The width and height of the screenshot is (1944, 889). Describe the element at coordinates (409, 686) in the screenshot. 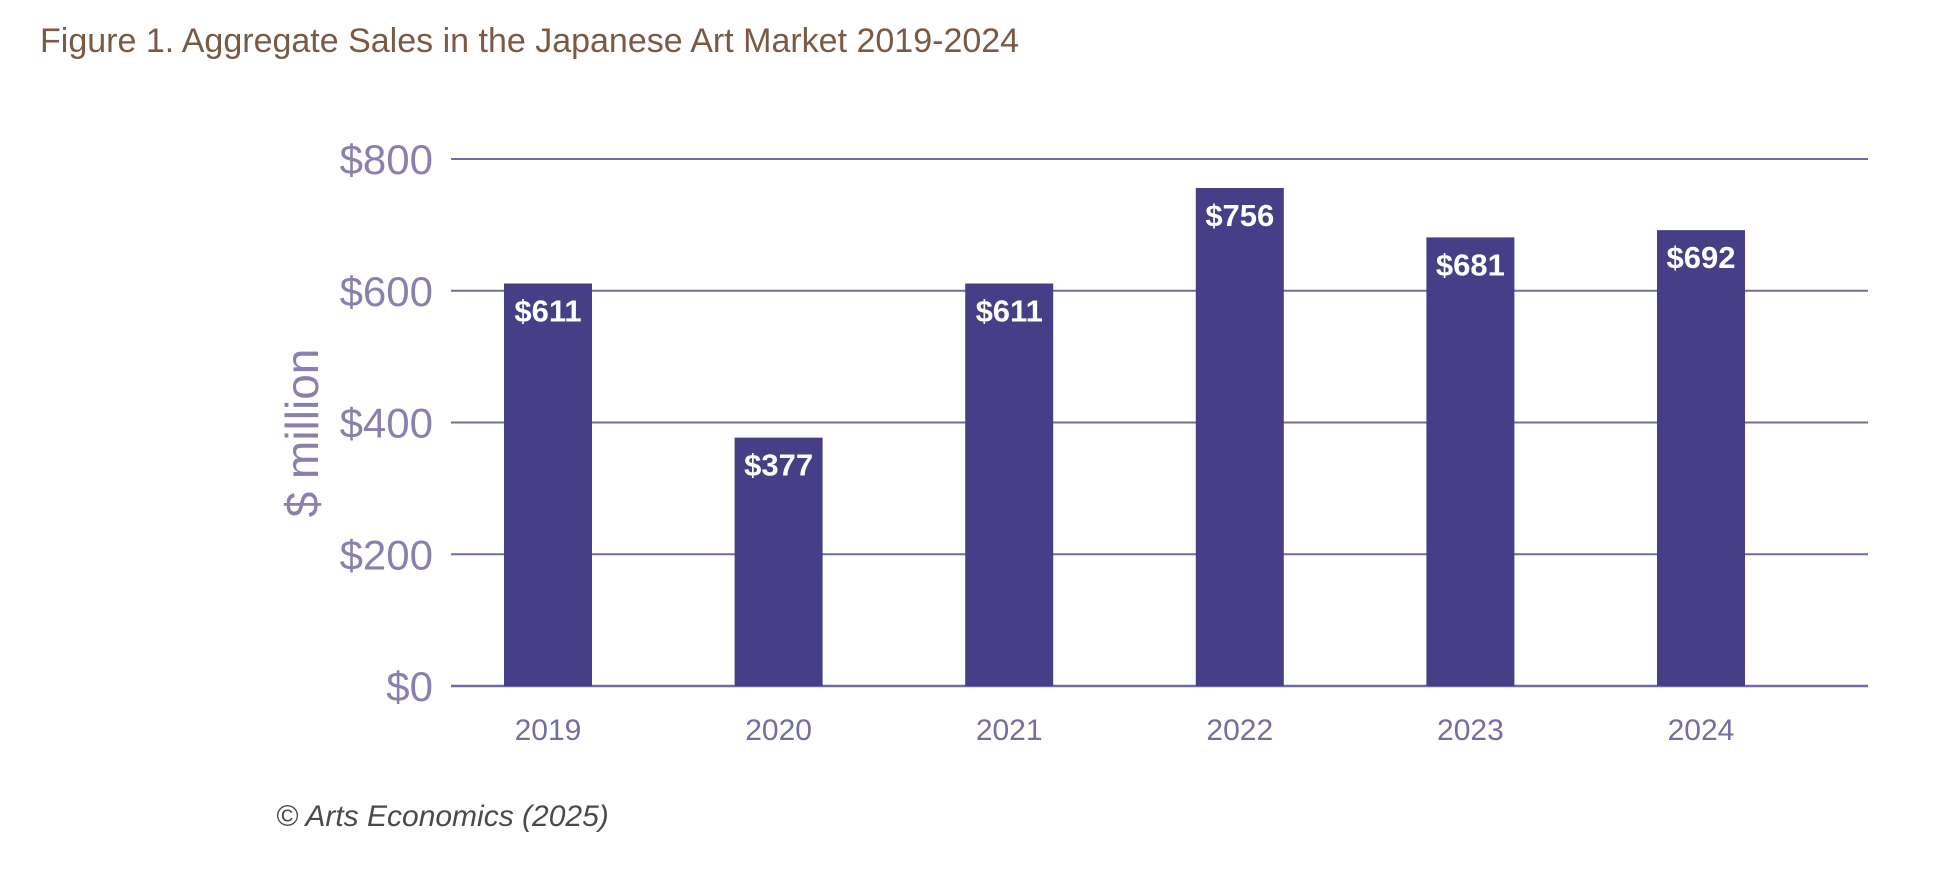

I see `y-tick-label: $0` at that location.